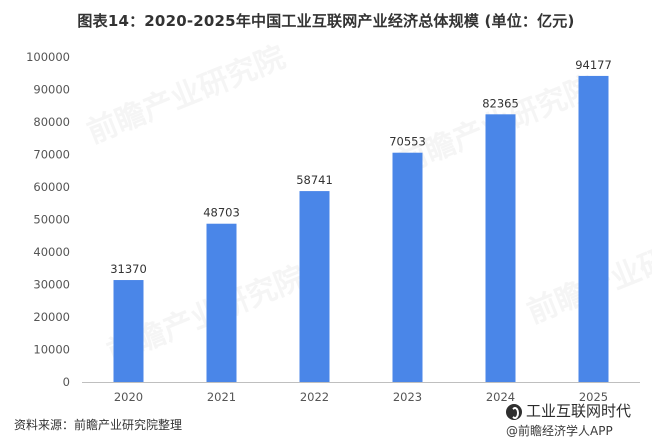  What do you see at coordinates (407, 397) in the screenshot?
I see `x-tick-label: 2023` at bounding box center [407, 397].